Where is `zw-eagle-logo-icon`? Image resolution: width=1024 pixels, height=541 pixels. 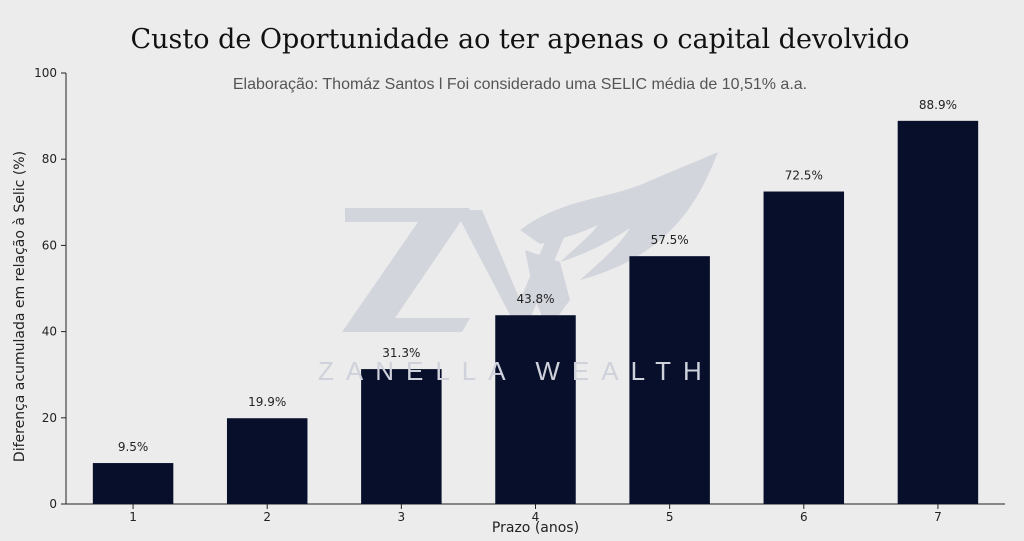
zw-eagle-logo-icon is located at coordinates (530, 245).